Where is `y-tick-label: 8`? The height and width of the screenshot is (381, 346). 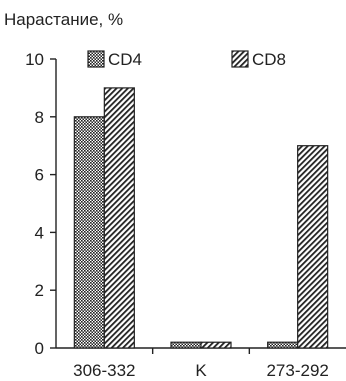
y-tick-label: 8 is located at coordinates (39, 117).